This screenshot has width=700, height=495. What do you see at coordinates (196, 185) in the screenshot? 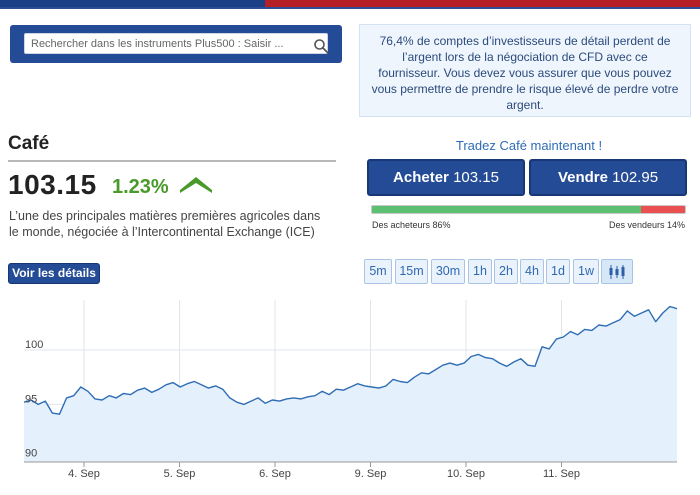
I see `trend-up-icon` at bounding box center [196, 185].